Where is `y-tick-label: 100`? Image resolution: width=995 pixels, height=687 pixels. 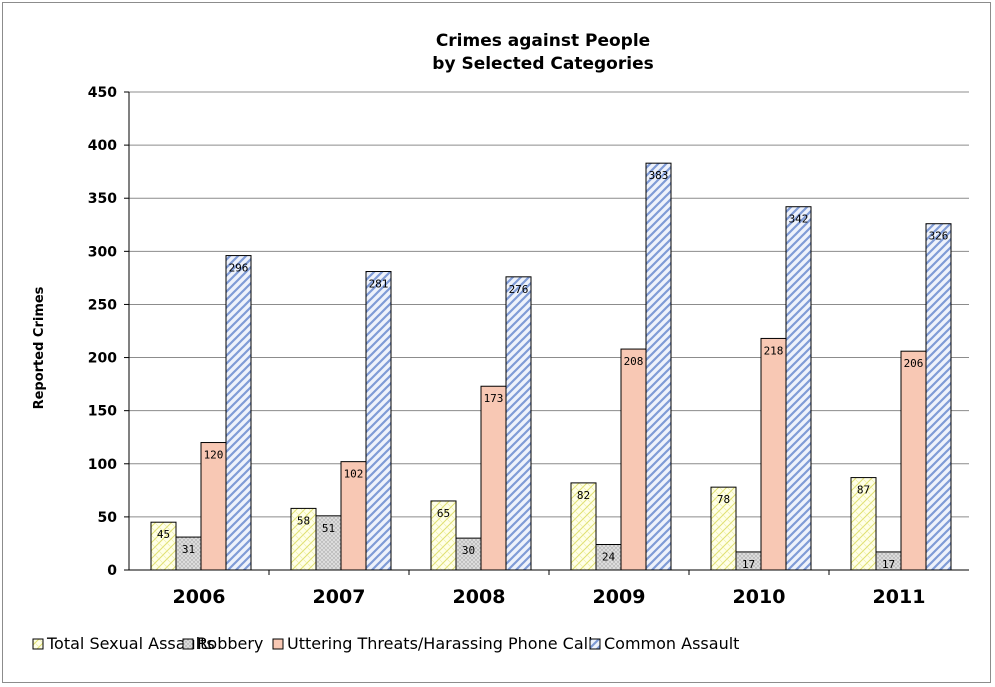 y-tick-label: 100 is located at coordinates (102, 465).